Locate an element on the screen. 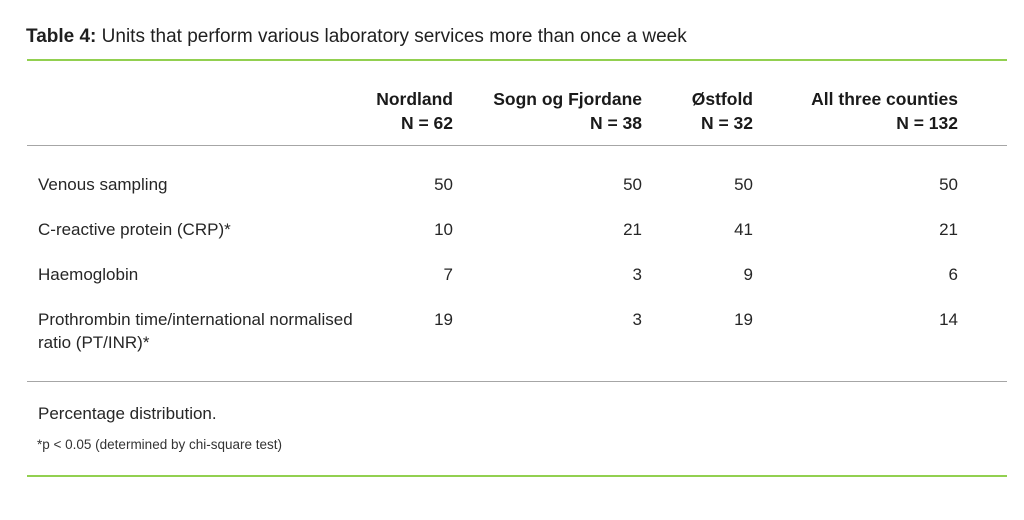 This screenshot has width=1024, height=520. column-n: N = 38 is located at coordinates (615, 123).